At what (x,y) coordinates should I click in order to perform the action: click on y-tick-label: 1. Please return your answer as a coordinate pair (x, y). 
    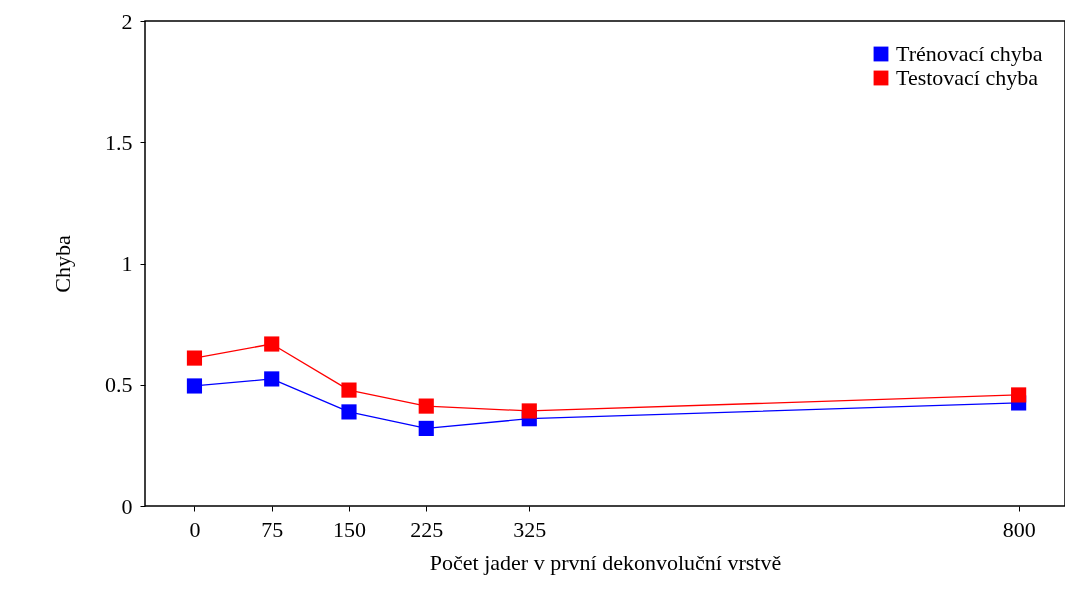
    Looking at the image, I should click on (127, 263).